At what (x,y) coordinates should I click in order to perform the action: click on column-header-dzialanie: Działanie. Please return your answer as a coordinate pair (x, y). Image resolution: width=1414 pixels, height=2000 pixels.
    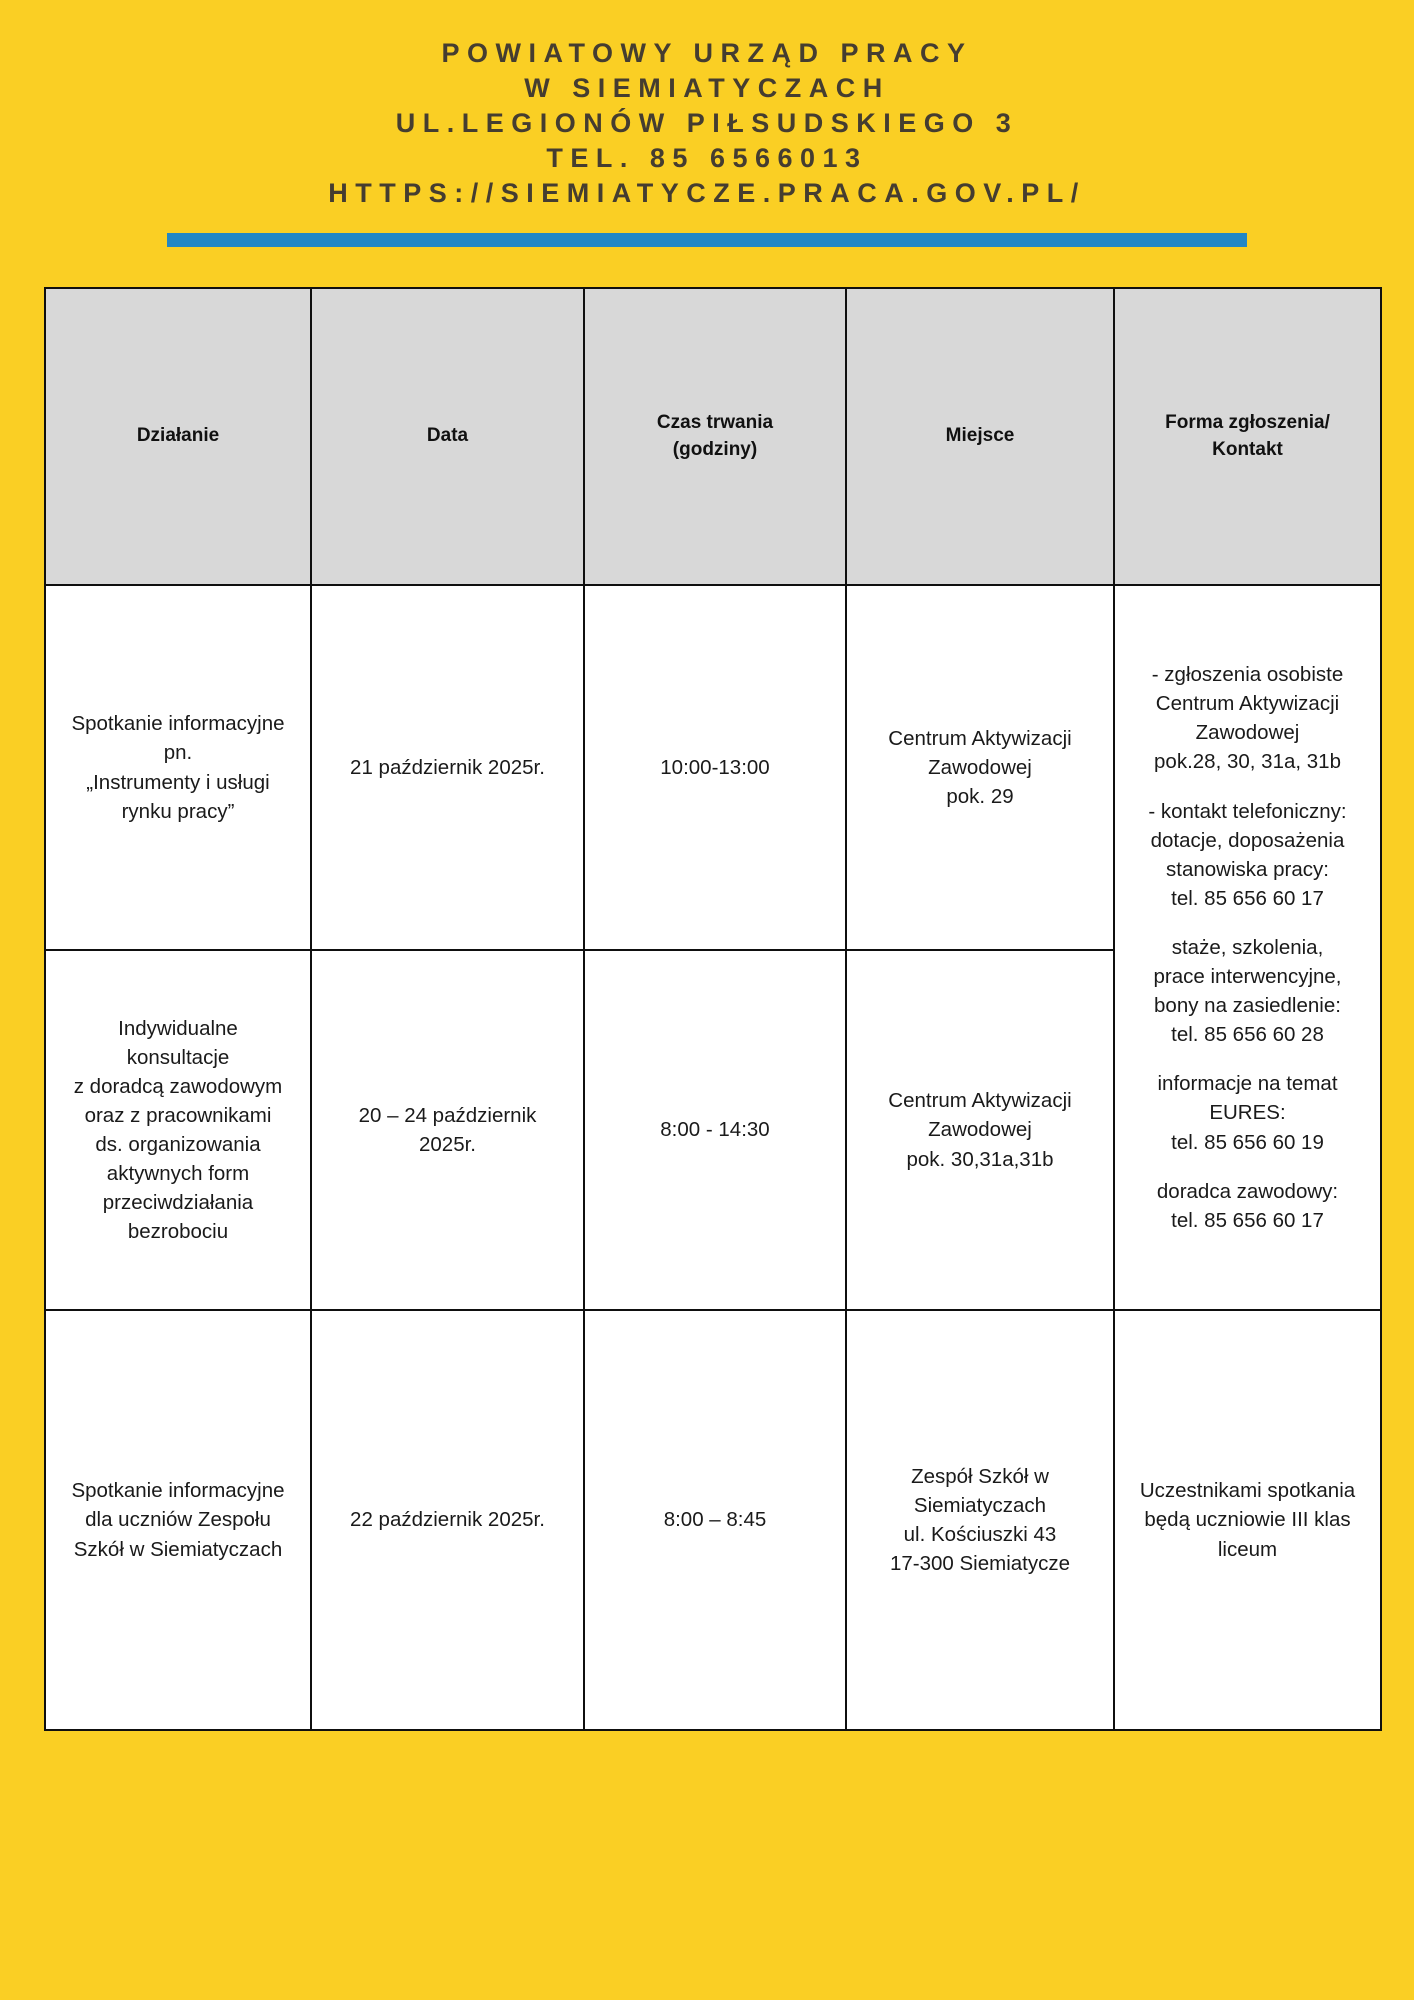
    Looking at the image, I should click on (178, 436).